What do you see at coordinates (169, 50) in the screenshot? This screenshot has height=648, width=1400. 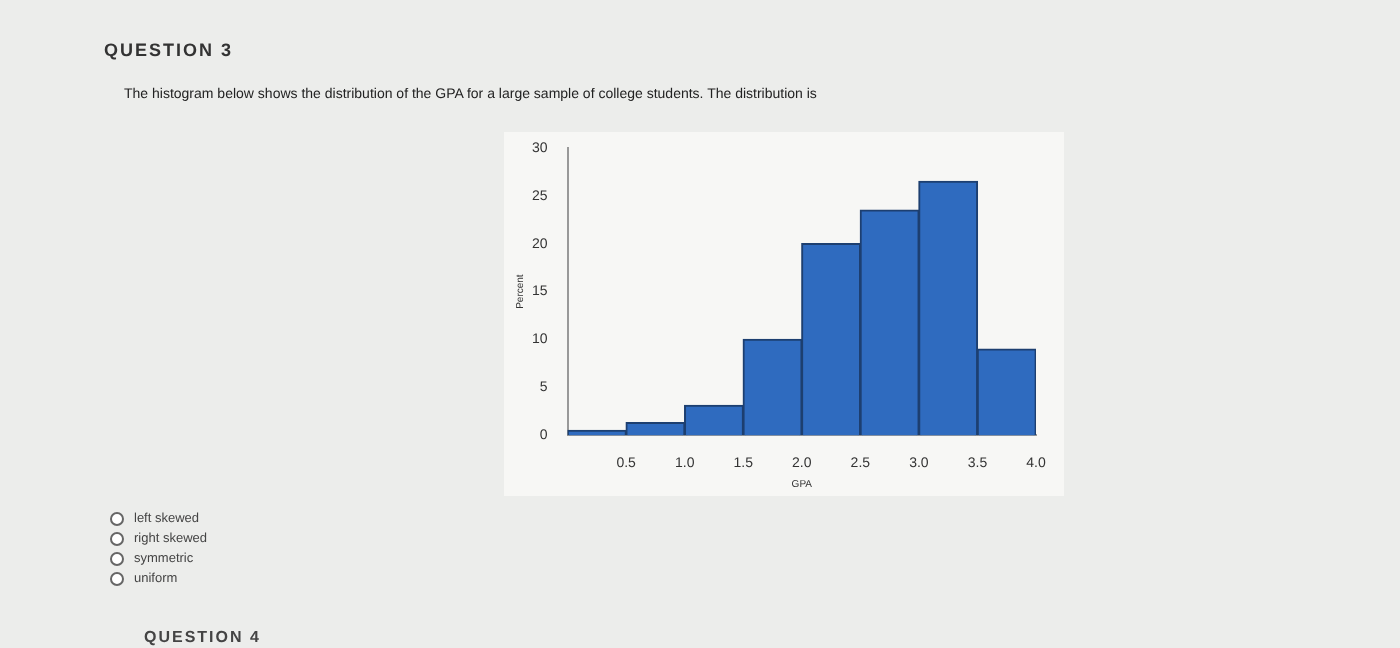 I see `text: QUESTION 3` at bounding box center [169, 50].